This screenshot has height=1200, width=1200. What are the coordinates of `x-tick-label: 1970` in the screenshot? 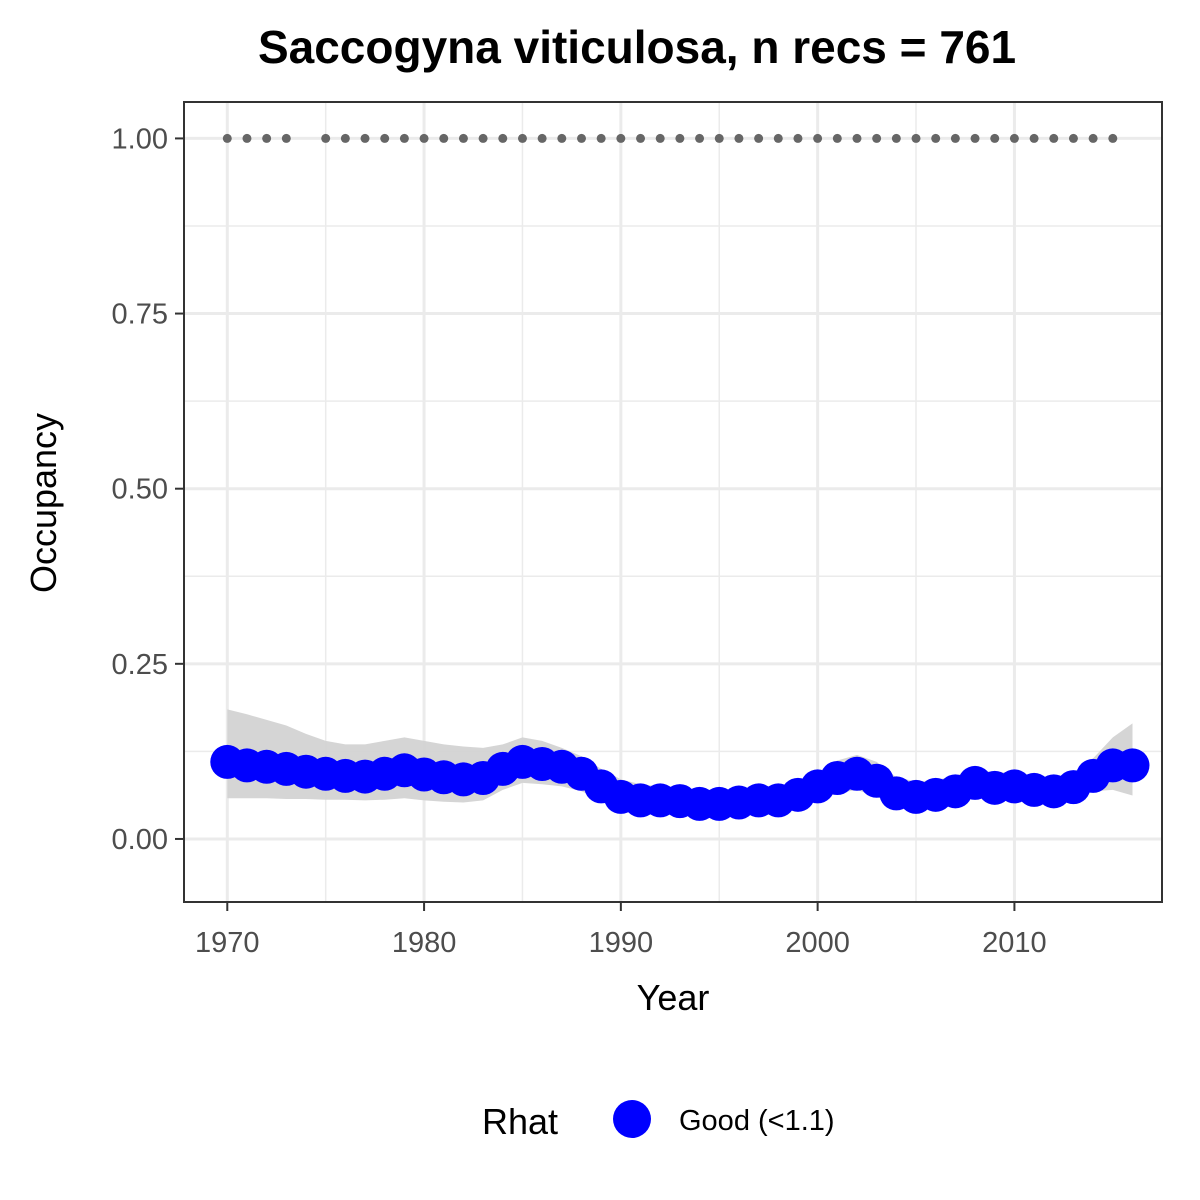 It's located at (227, 943).